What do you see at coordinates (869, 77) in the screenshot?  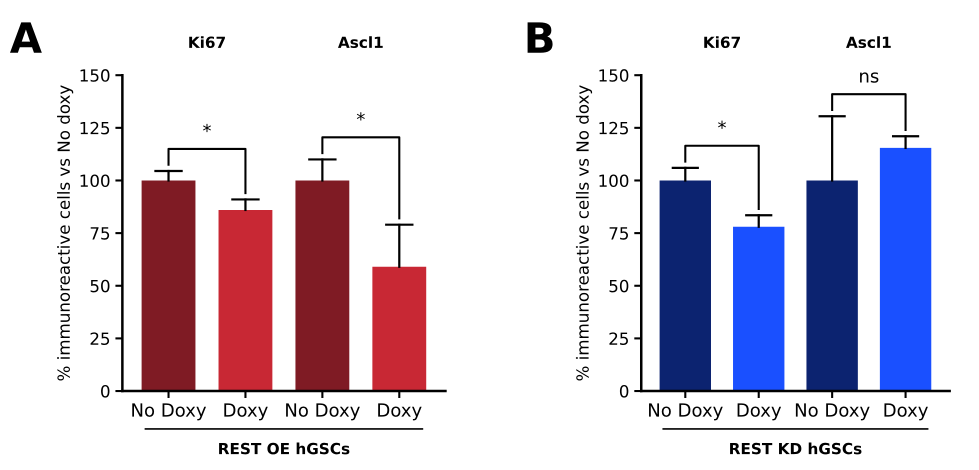 I see `annotation: ns` at bounding box center [869, 77].